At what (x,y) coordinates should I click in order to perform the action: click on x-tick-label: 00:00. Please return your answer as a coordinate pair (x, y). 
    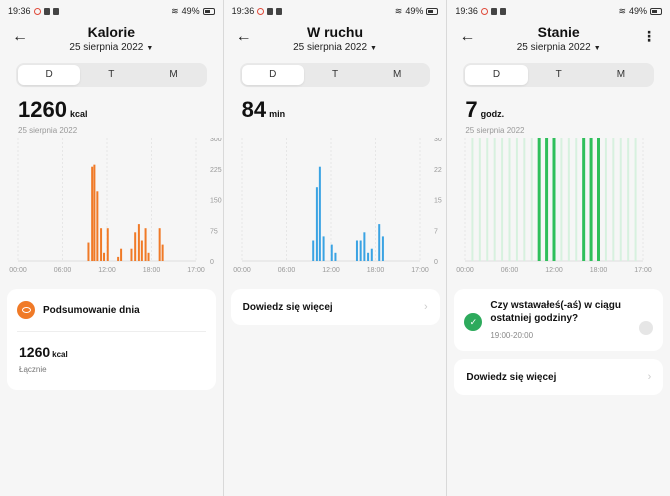
    Looking at the image, I should click on (242, 270).